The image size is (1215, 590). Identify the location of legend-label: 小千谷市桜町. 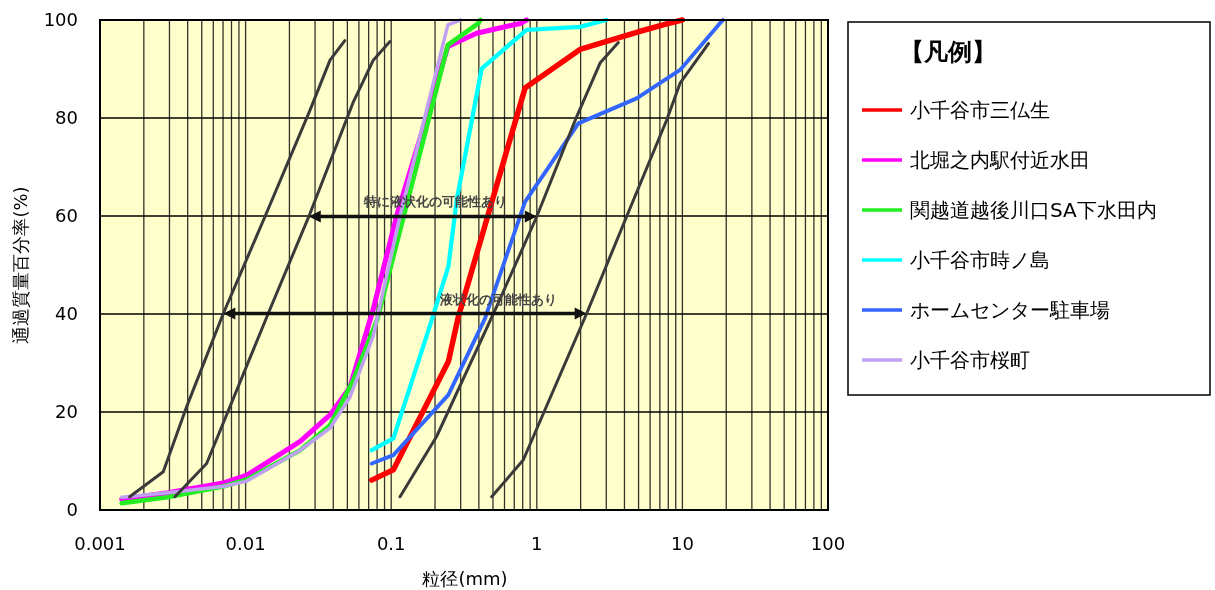
(970, 360).